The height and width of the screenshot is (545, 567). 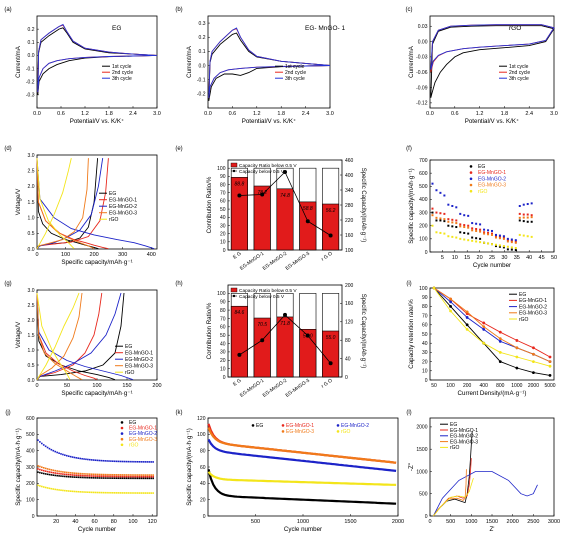 I want to click on y2-tick-label: 40, so click(x=348, y=359).